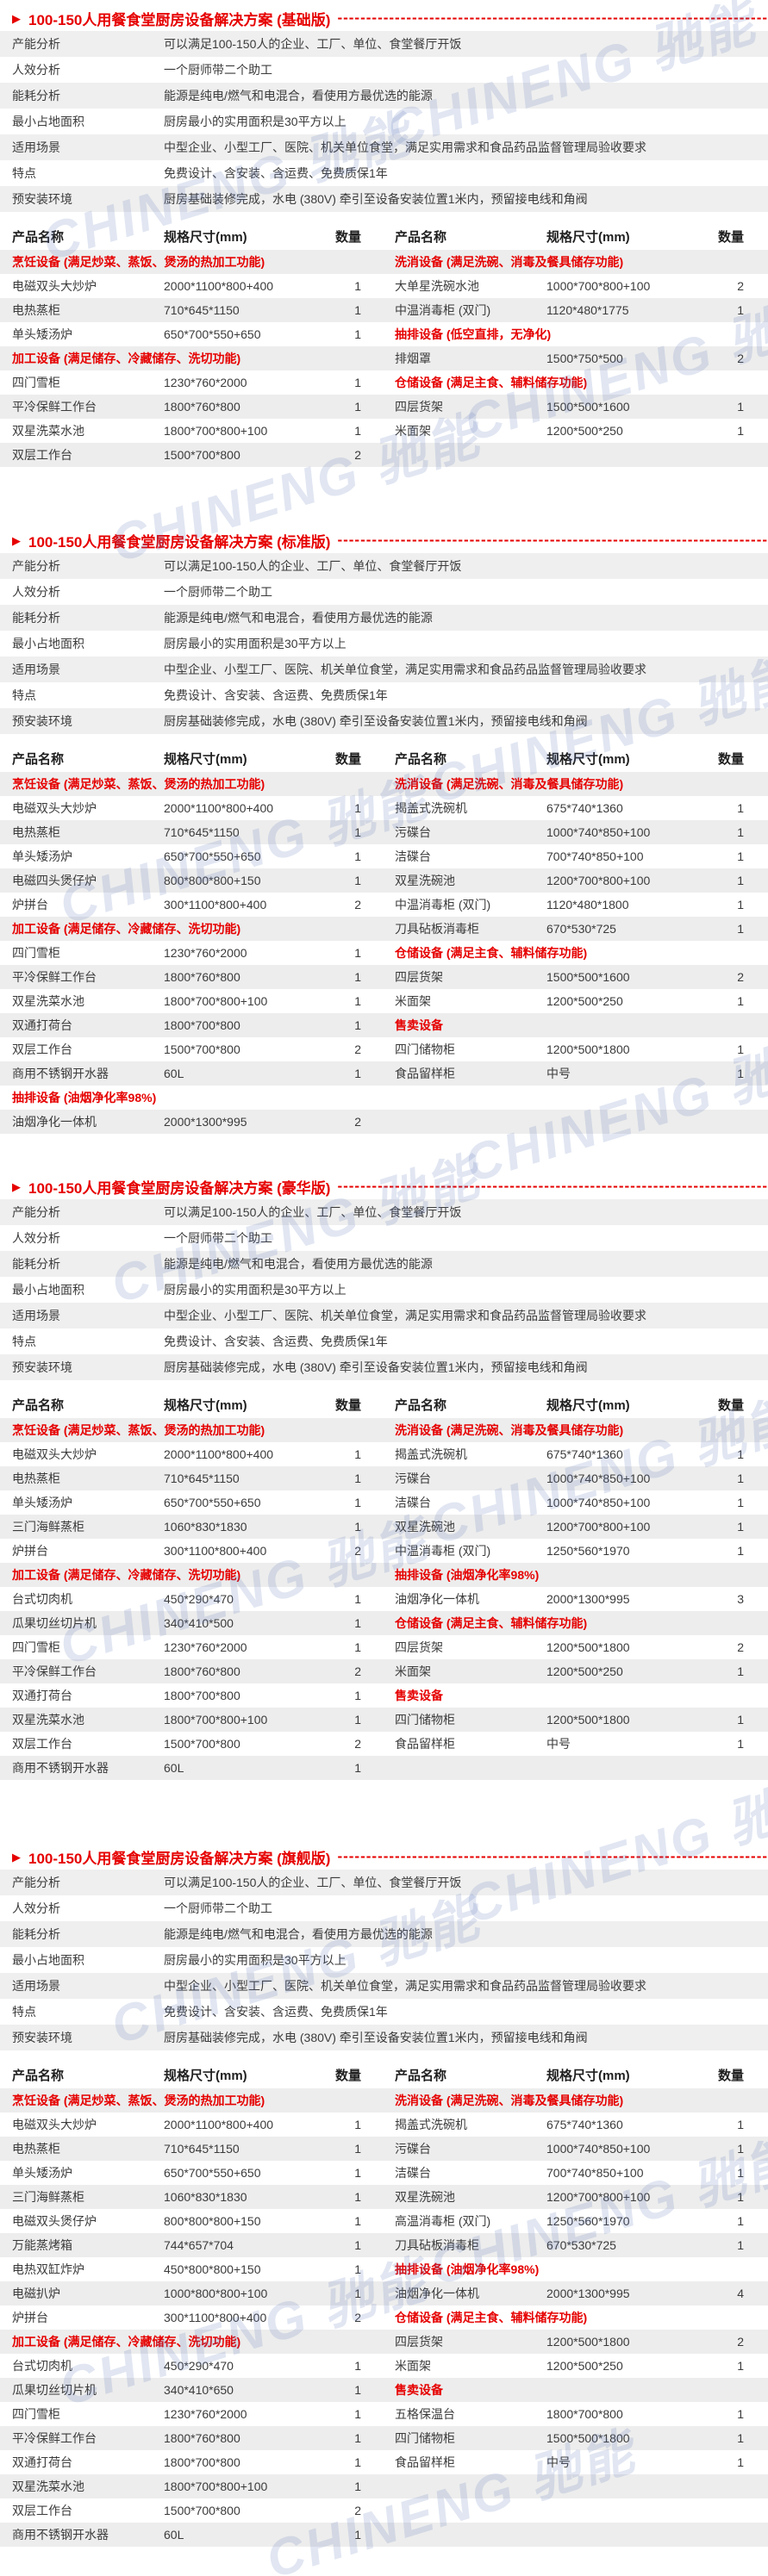  Describe the element at coordinates (36, 147) in the screenshot. I see `info-label: 适用场景` at that location.